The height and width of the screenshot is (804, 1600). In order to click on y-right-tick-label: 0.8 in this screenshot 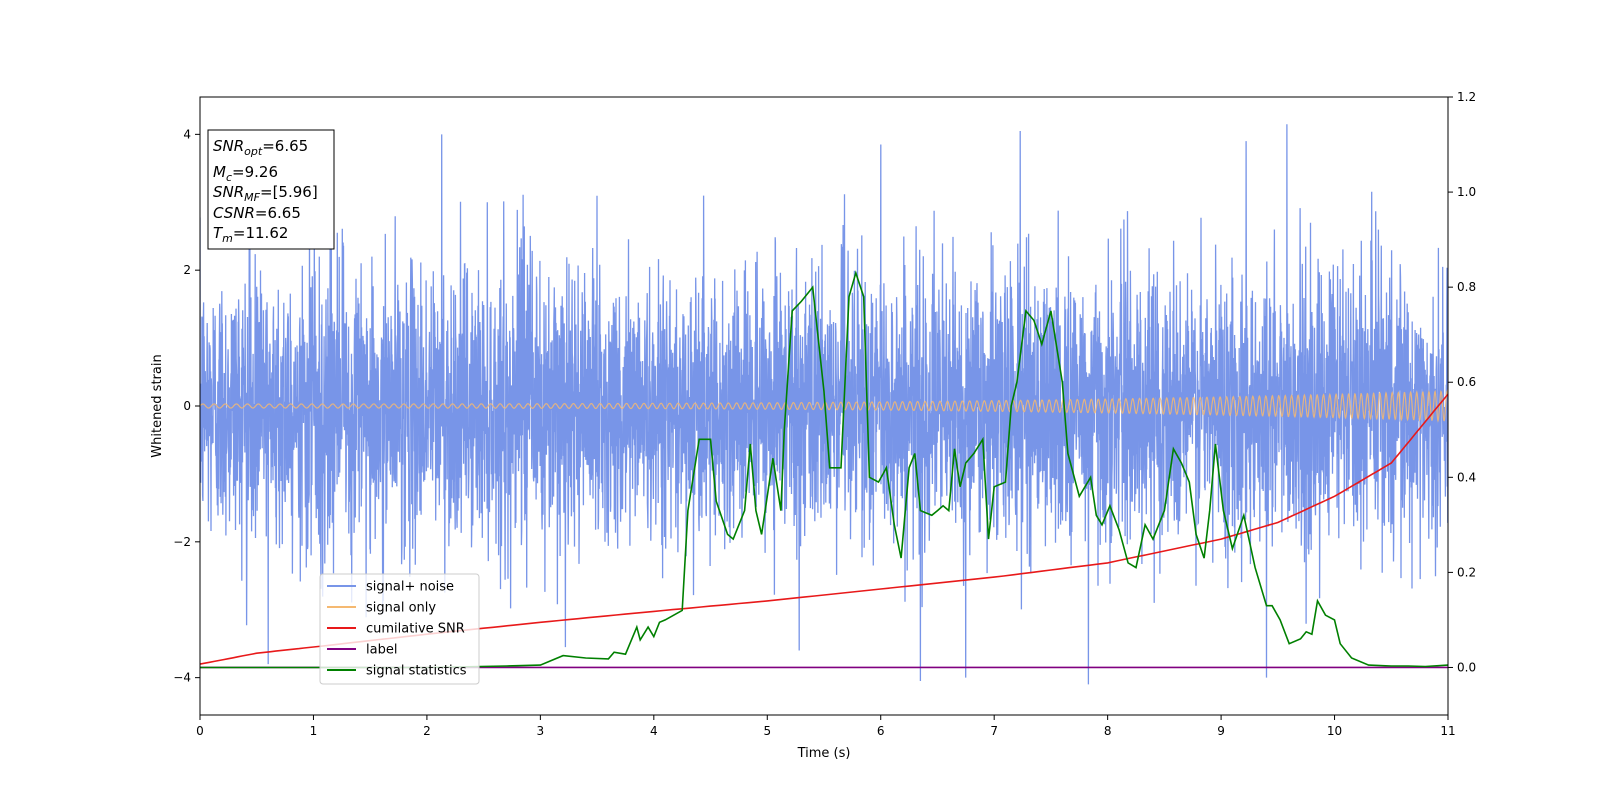, I will do `click(1466, 287)`.